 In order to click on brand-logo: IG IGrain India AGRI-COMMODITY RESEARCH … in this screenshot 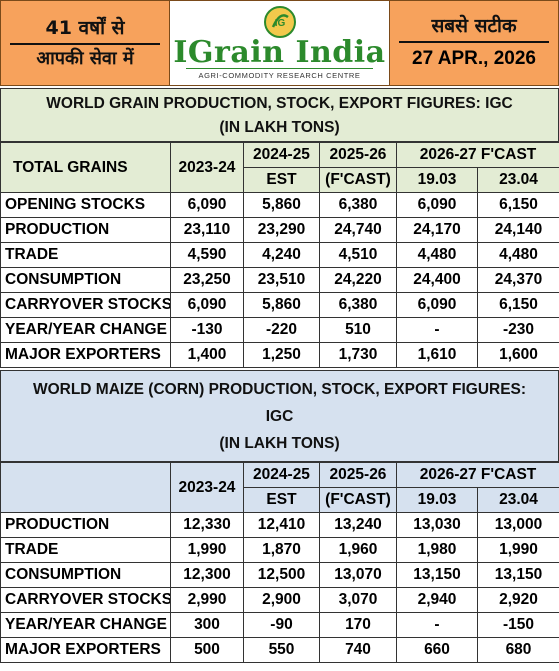, I will do `click(279, 43)`.